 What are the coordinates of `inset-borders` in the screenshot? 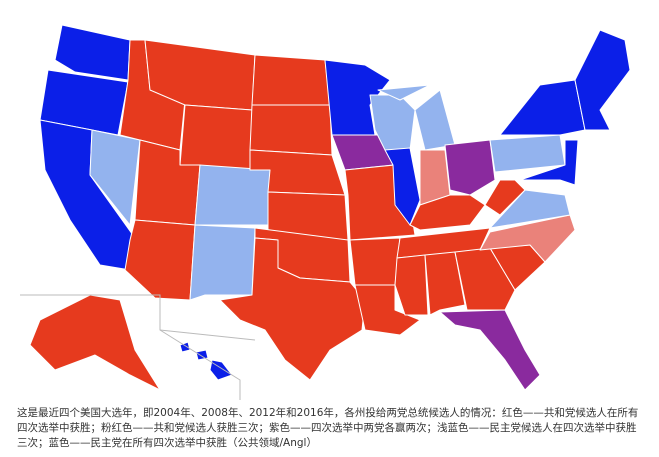 It's located at (138, 347).